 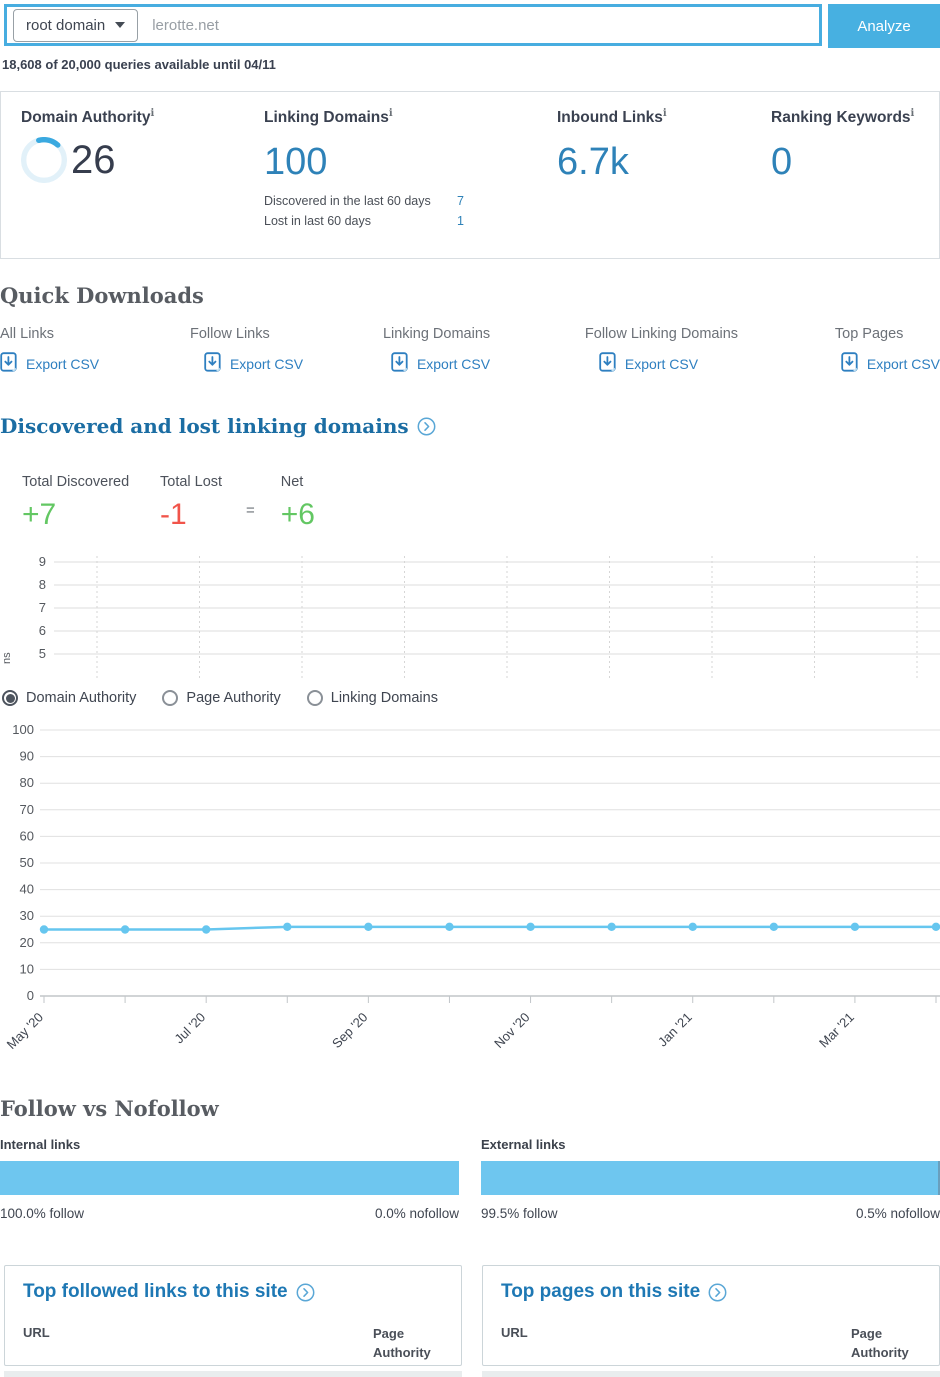 What do you see at coordinates (717, 1292) in the screenshot?
I see `chevron-circle-icon` at bounding box center [717, 1292].